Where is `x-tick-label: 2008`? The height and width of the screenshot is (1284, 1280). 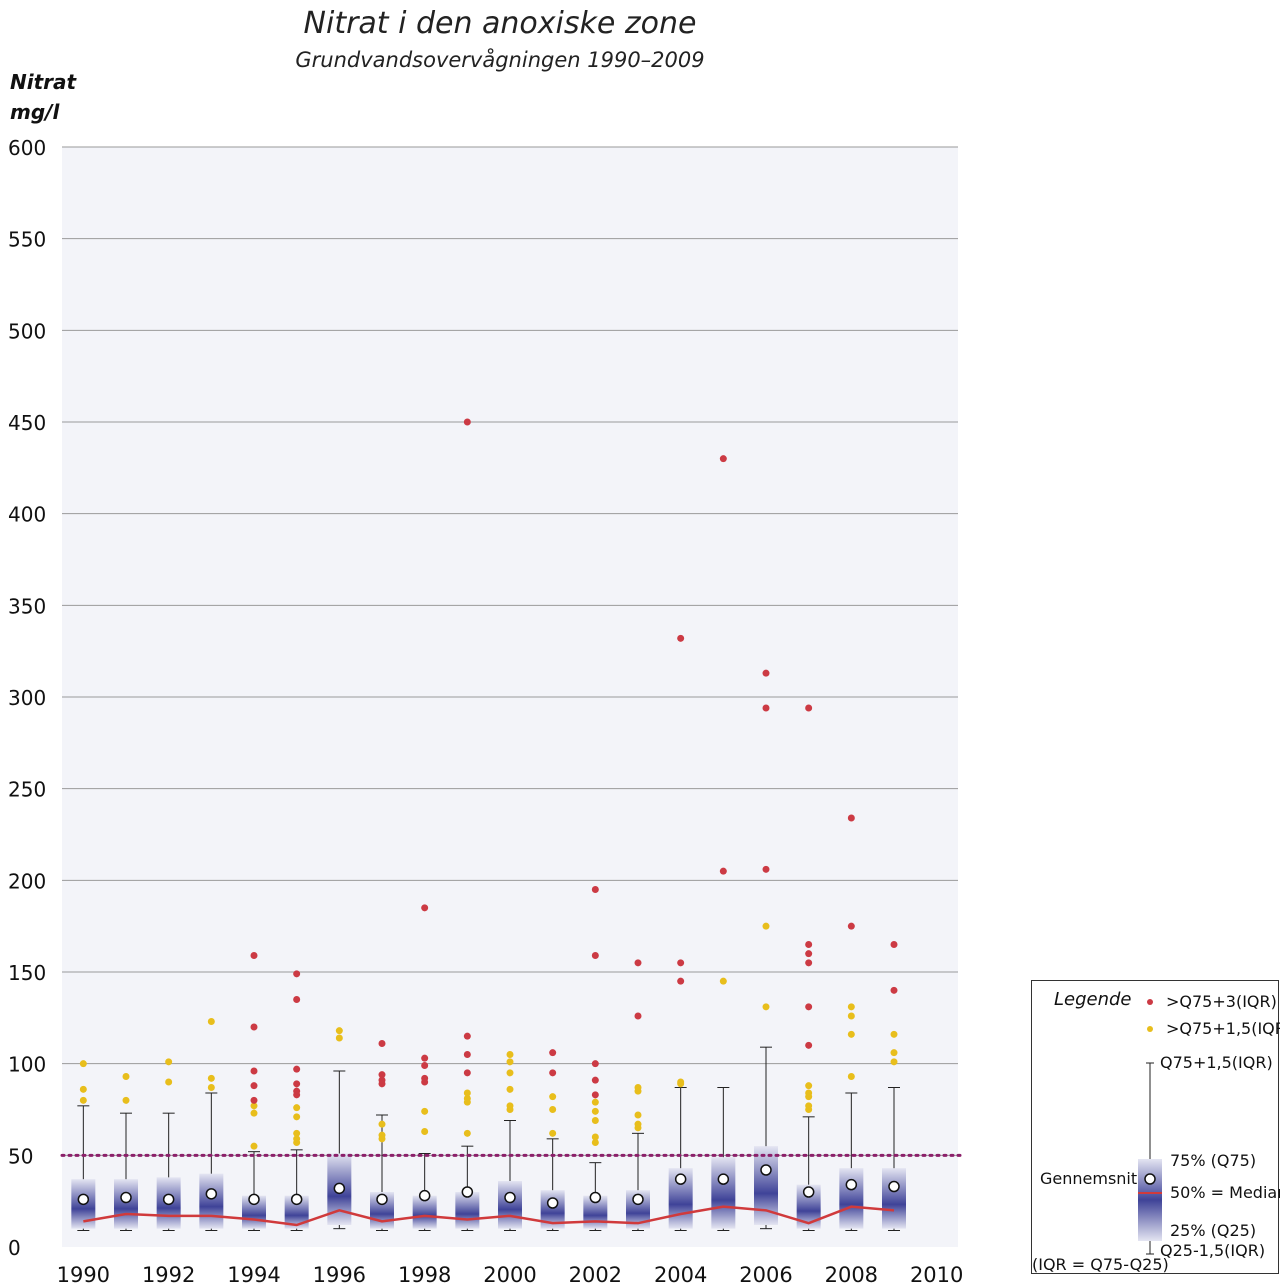 x-tick-label: 2008 is located at coordinates (851, 1273).